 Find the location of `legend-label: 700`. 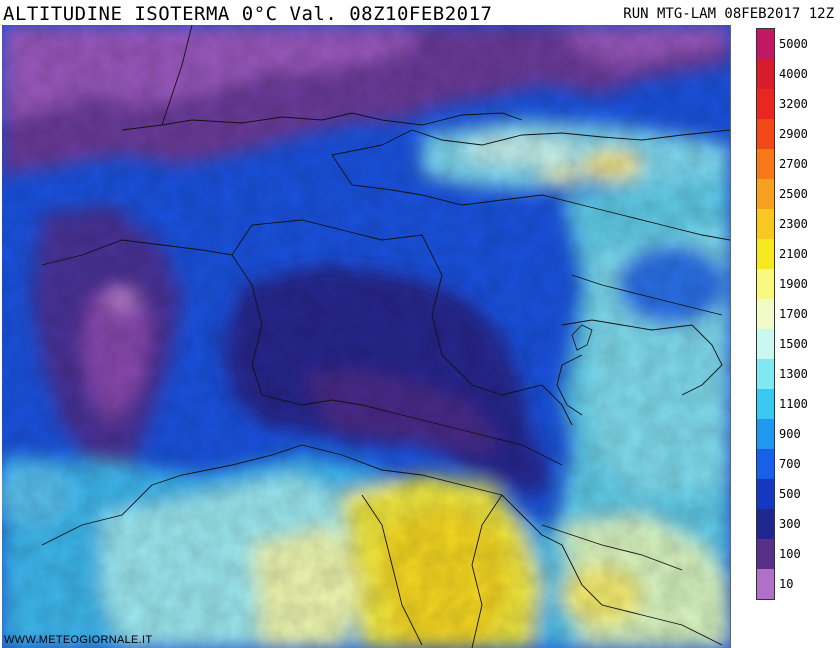

legend-label: 700 is located at coordinates (790, 464).